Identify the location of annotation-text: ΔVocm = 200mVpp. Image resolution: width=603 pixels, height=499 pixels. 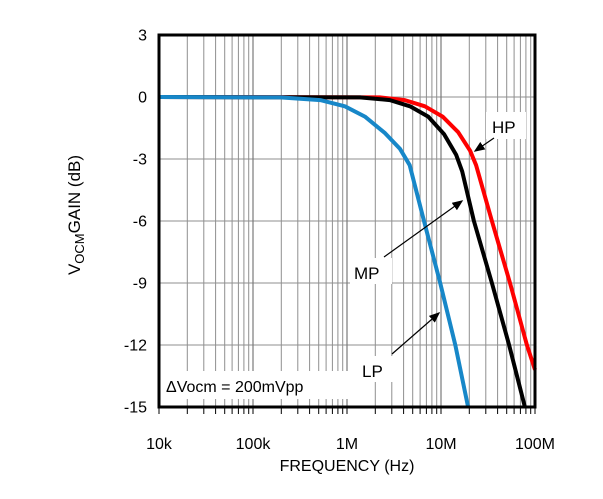
(235, 387).